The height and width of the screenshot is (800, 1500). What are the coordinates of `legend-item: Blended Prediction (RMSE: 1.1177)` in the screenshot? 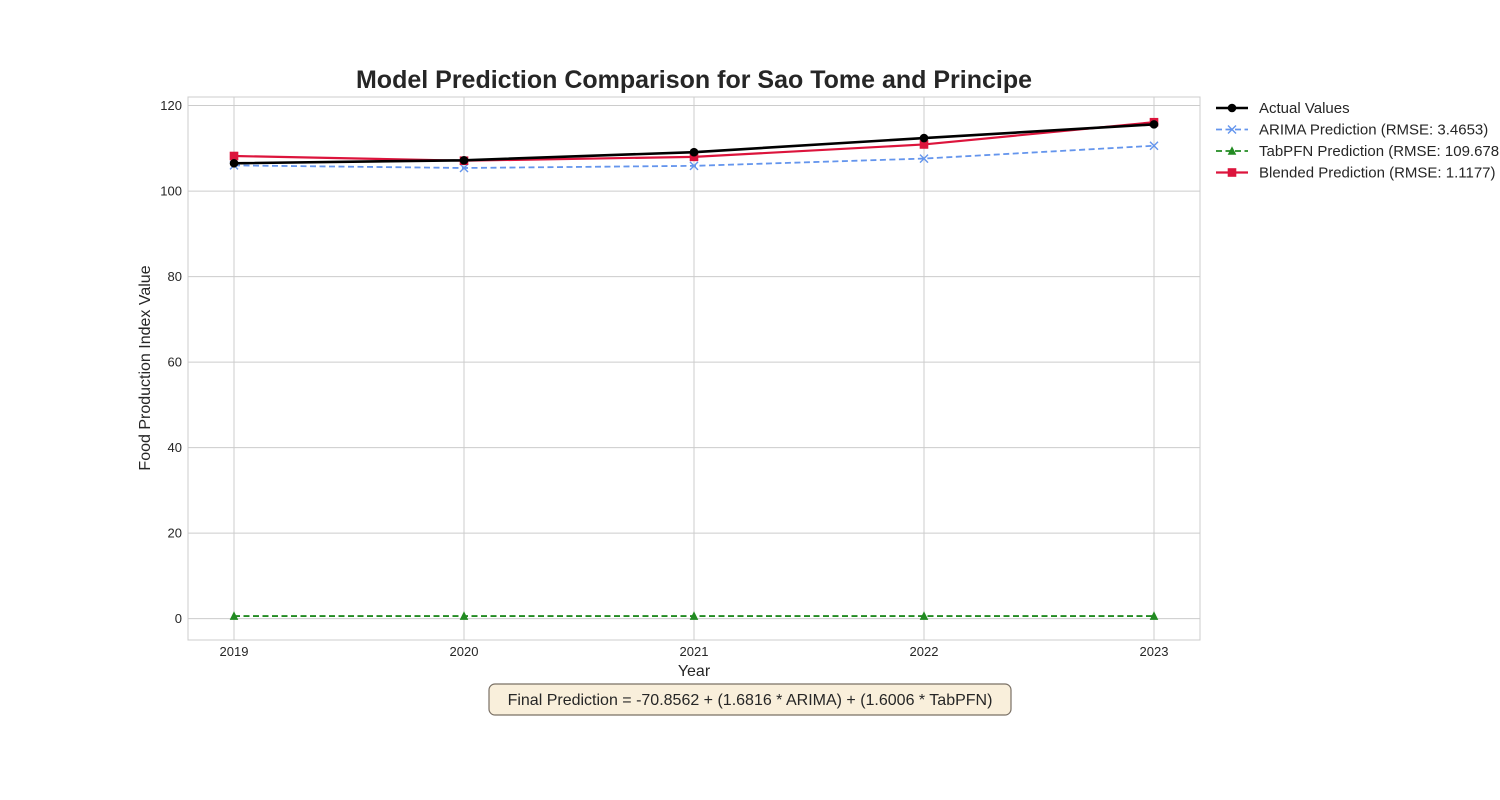 It's located at (1356, 173).